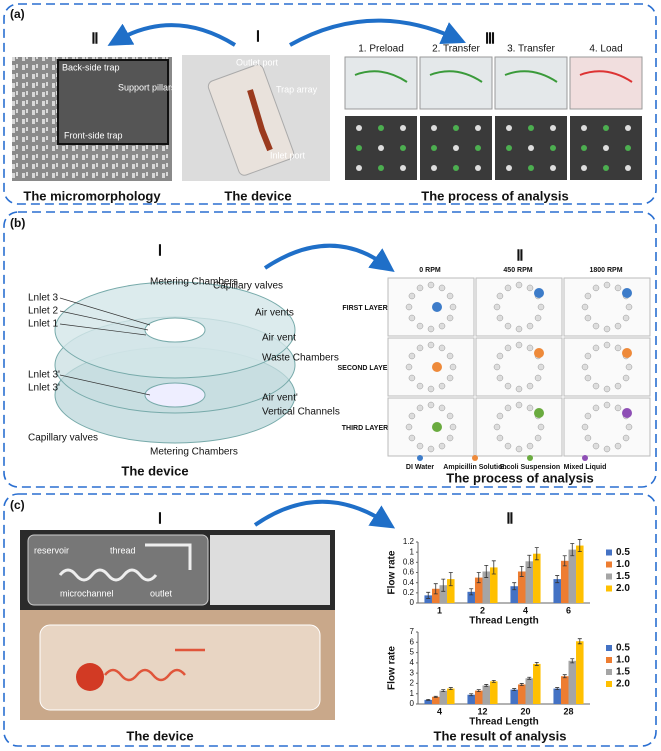 The width and height of the screenshot is (661, 751). What do you see at coordinates (412, 662) in the screenshot?
I see `y-tick-label: 4` at bounding box center [412, 662].